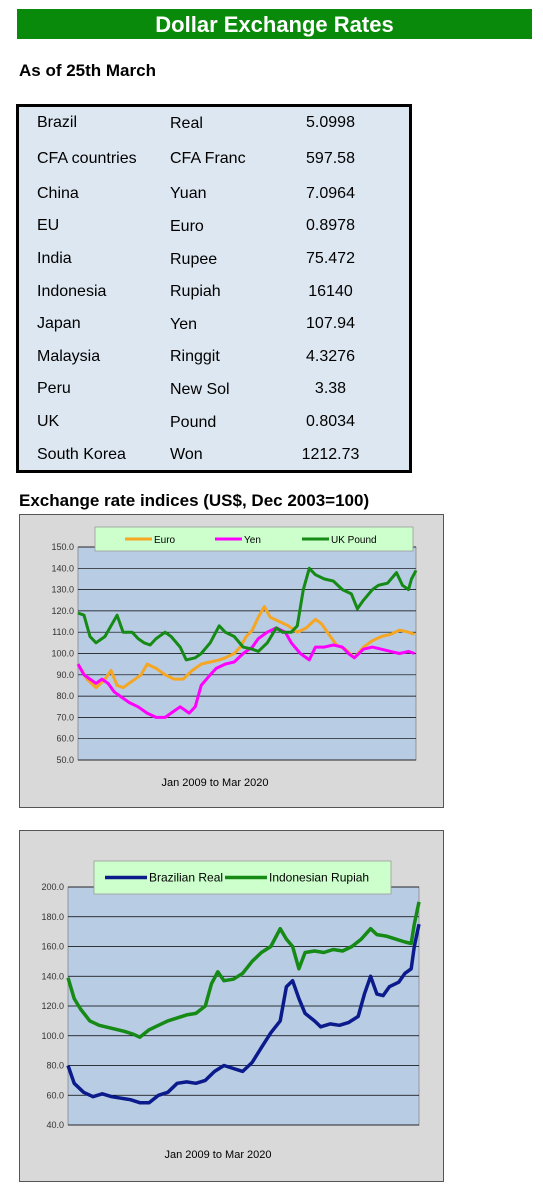 This screenshot has width=543, height=1196. I want to click on rate-row: Japan Yen 107.94, so click(212, 324).